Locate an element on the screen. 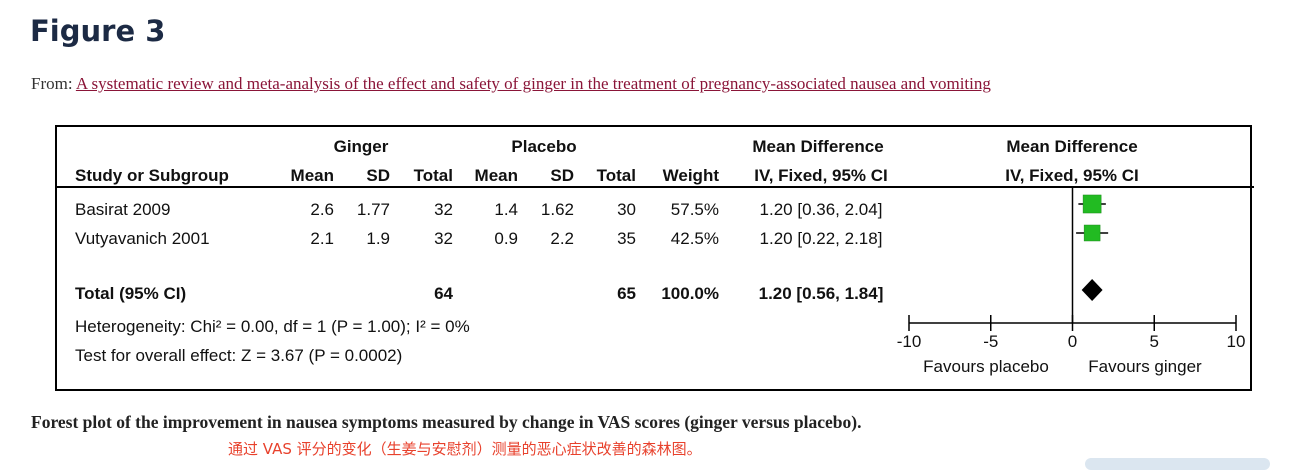 This screenshot has height=470, width=1310. study-mean2: 0.9 is located at coordinates (506, 238).